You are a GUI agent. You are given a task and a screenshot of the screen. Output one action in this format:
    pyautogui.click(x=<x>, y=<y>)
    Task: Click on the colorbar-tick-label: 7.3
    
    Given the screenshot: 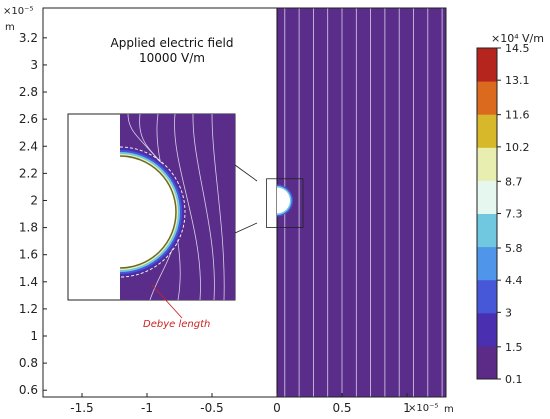 What is the action you would take?
    pyautogui.click(x=514, y=214)
    